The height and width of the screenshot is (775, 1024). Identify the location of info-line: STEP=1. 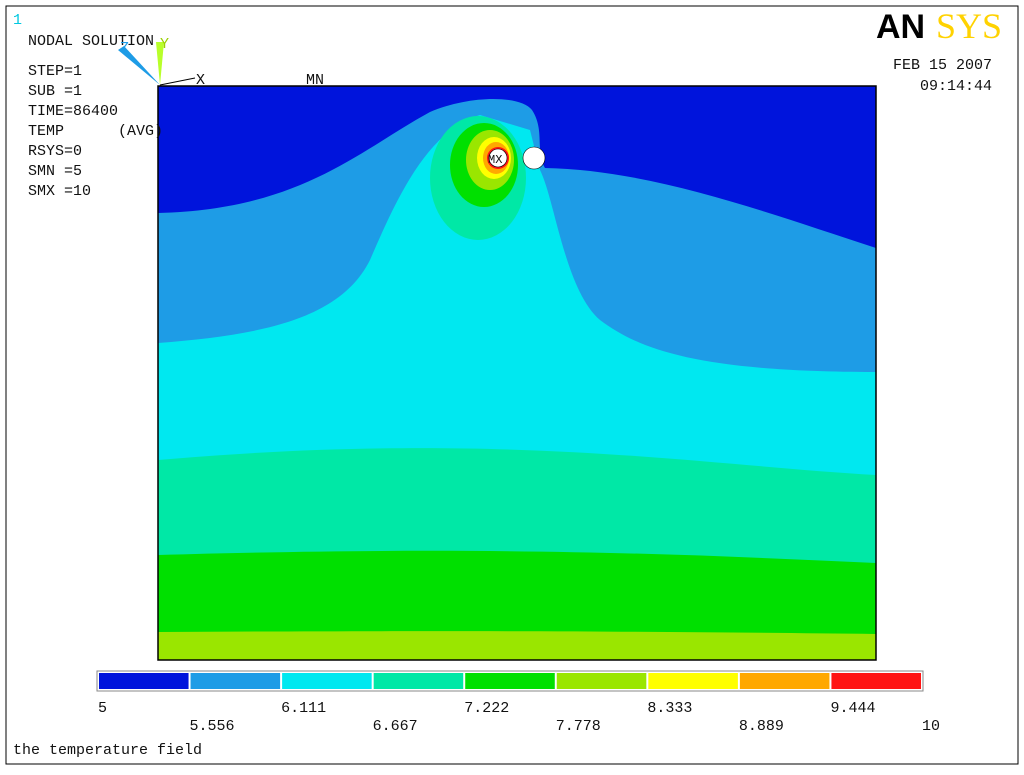
(55, 71).